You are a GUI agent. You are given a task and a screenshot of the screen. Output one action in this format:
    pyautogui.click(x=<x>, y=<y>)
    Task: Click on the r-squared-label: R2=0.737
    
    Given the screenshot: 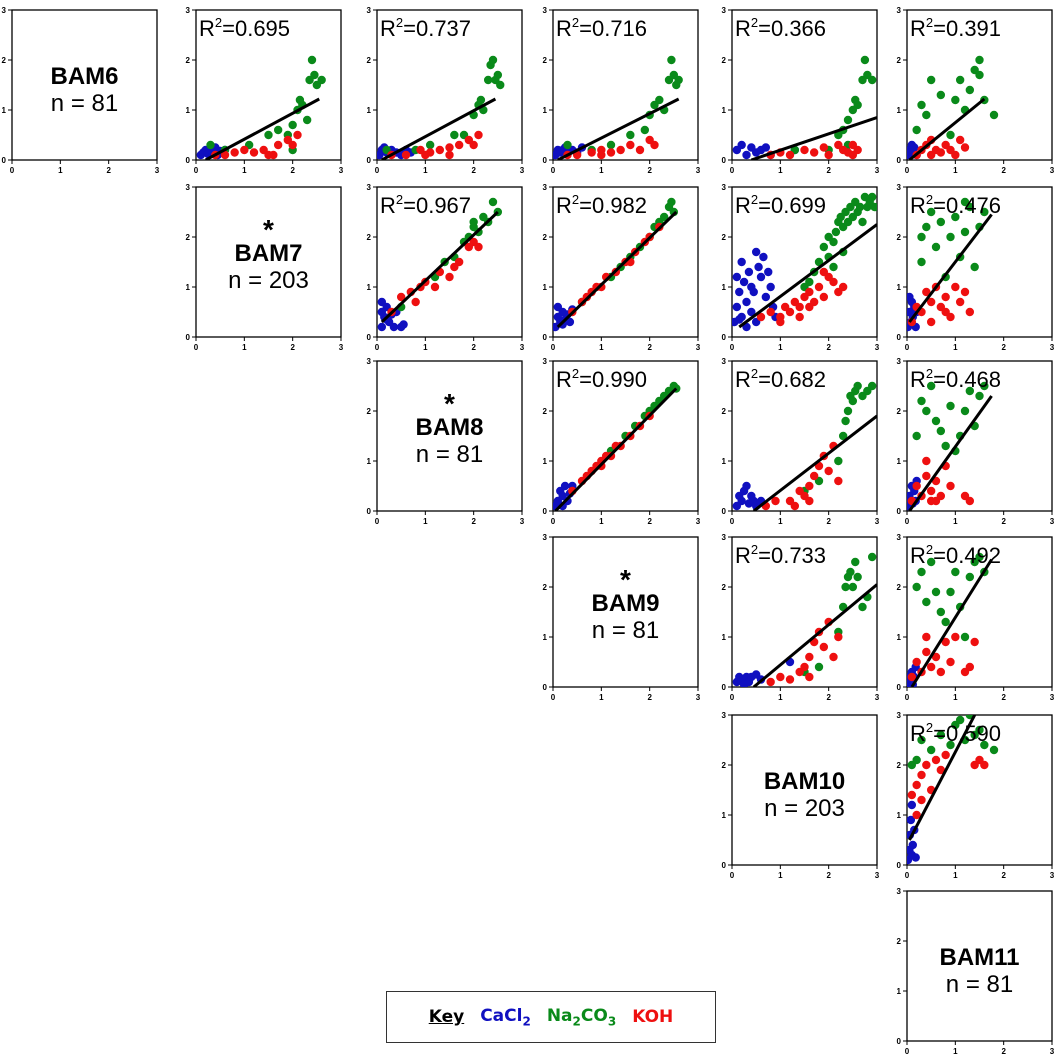 What is the action you would take?
    pyautogui.click(x=425, y=28)
    